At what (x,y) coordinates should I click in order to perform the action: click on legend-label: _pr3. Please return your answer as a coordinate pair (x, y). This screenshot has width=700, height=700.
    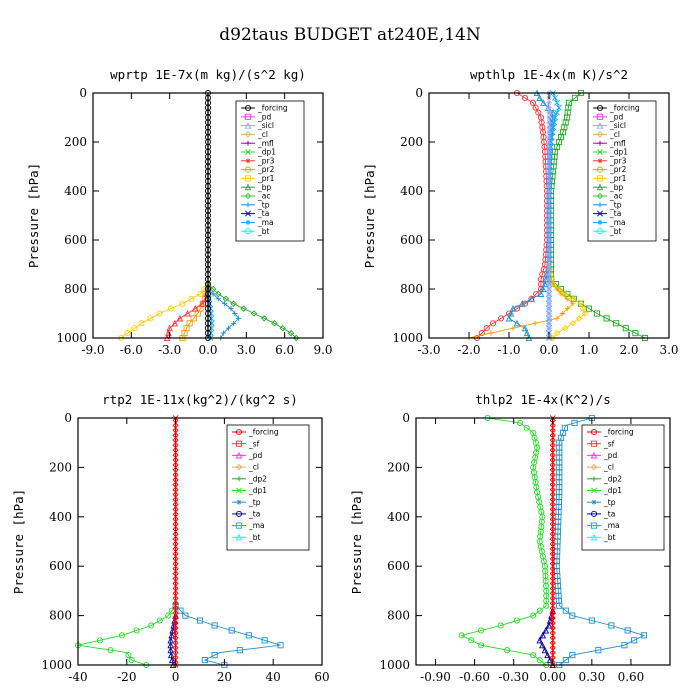
    Looking at the image, I should click on (266, 160).